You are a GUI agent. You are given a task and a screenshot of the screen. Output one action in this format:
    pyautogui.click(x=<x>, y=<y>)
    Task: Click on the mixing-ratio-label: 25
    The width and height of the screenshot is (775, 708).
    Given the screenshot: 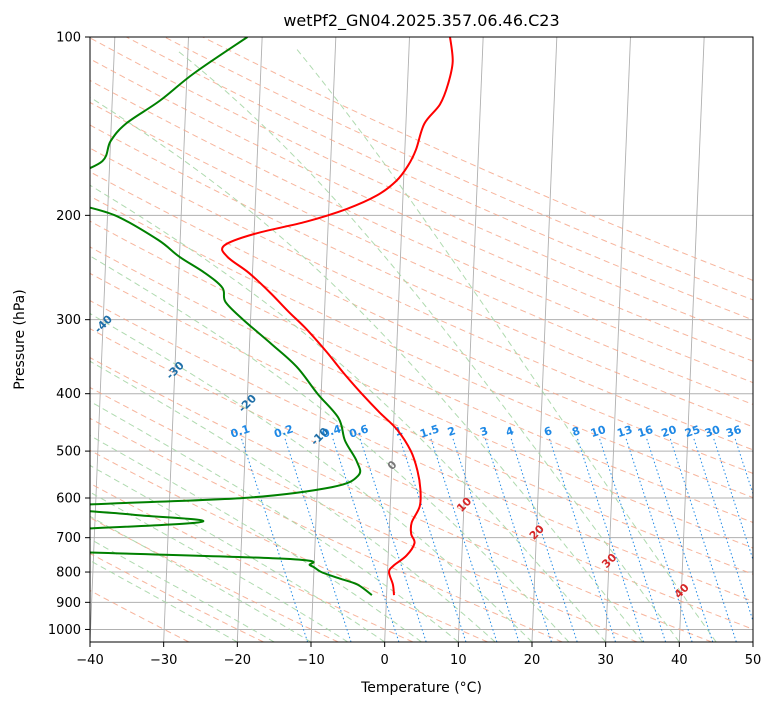 What is the action you would take?
    pyautogui.click(x=692, y=431)
    